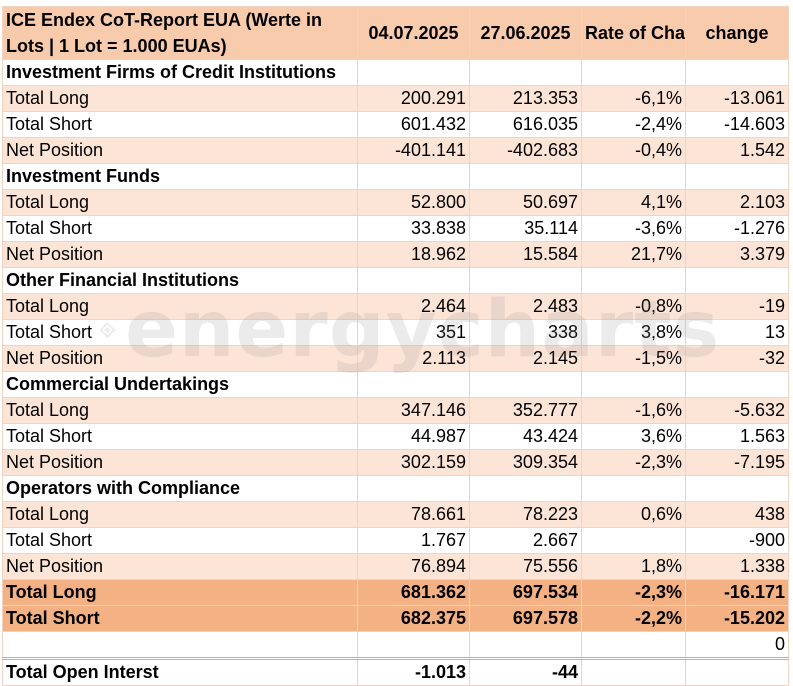 The image size is (793, 686). I want to click on section-header-row: Commercial Undertakings, so click(395, 384).